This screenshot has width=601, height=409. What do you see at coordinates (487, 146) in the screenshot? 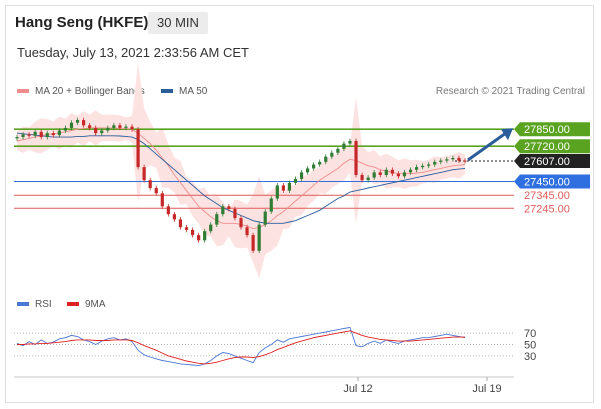
I see `forecast-arrow` at bounding box center [487, 146].